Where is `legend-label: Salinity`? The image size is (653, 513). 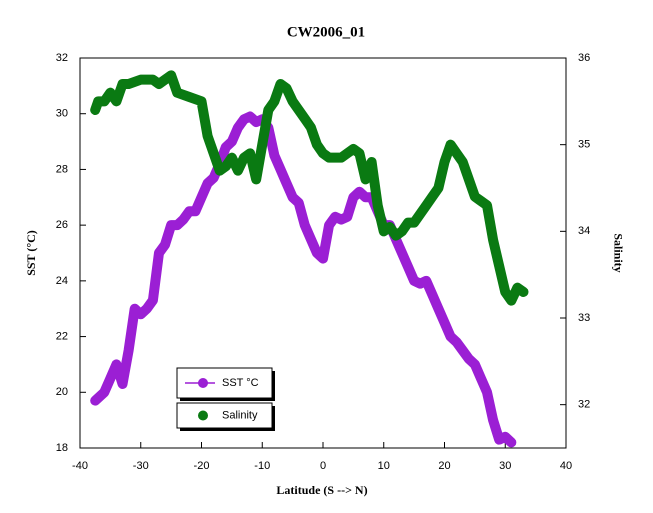
legend-label: Salinity is located at coordinates (240, 415).